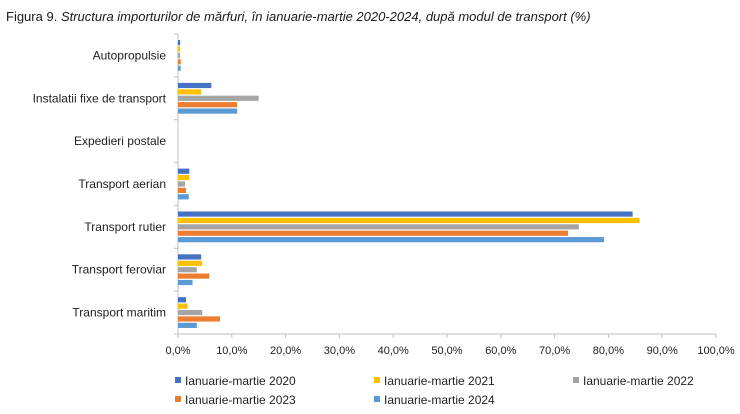 The width and height of the screenshot is (740, 414). Describe the element at coordinates (393, 351) in the screenshot. I see `x-tick-label: 40,0%` at that location.